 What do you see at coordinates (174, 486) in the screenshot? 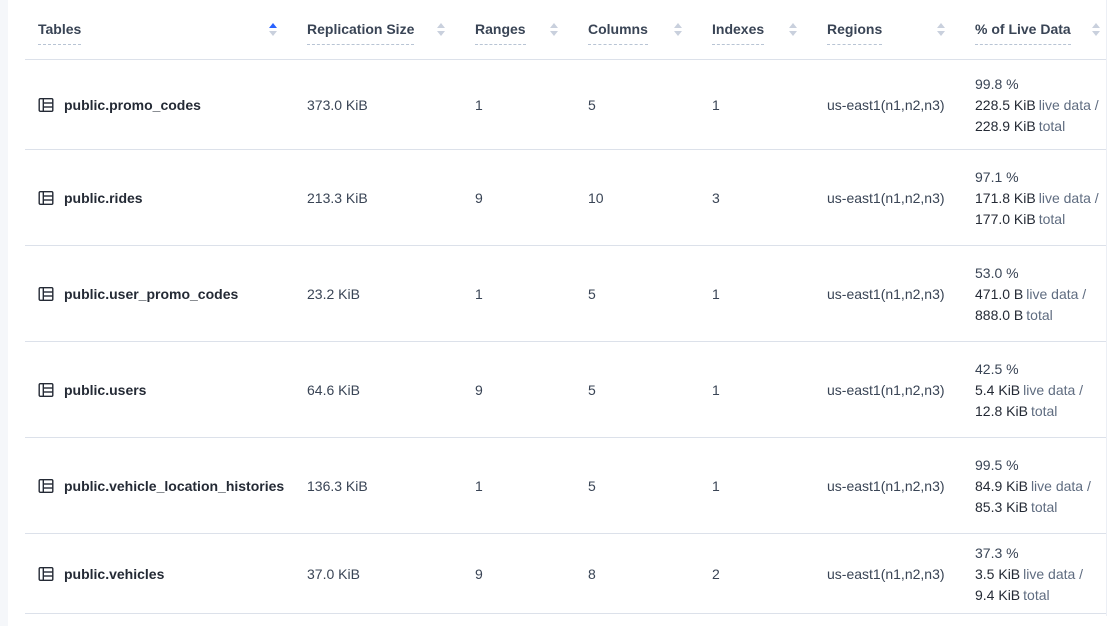
I see `table-name-link: public.vehicle_location_histories` at bounding box center [174, 486].